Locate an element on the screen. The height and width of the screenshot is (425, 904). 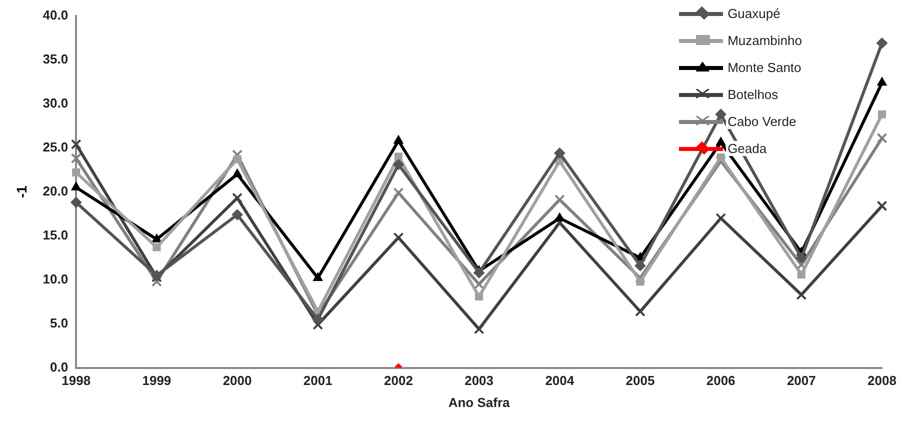
y-tick-label: 25.0 is located at coordinates (55, 146).